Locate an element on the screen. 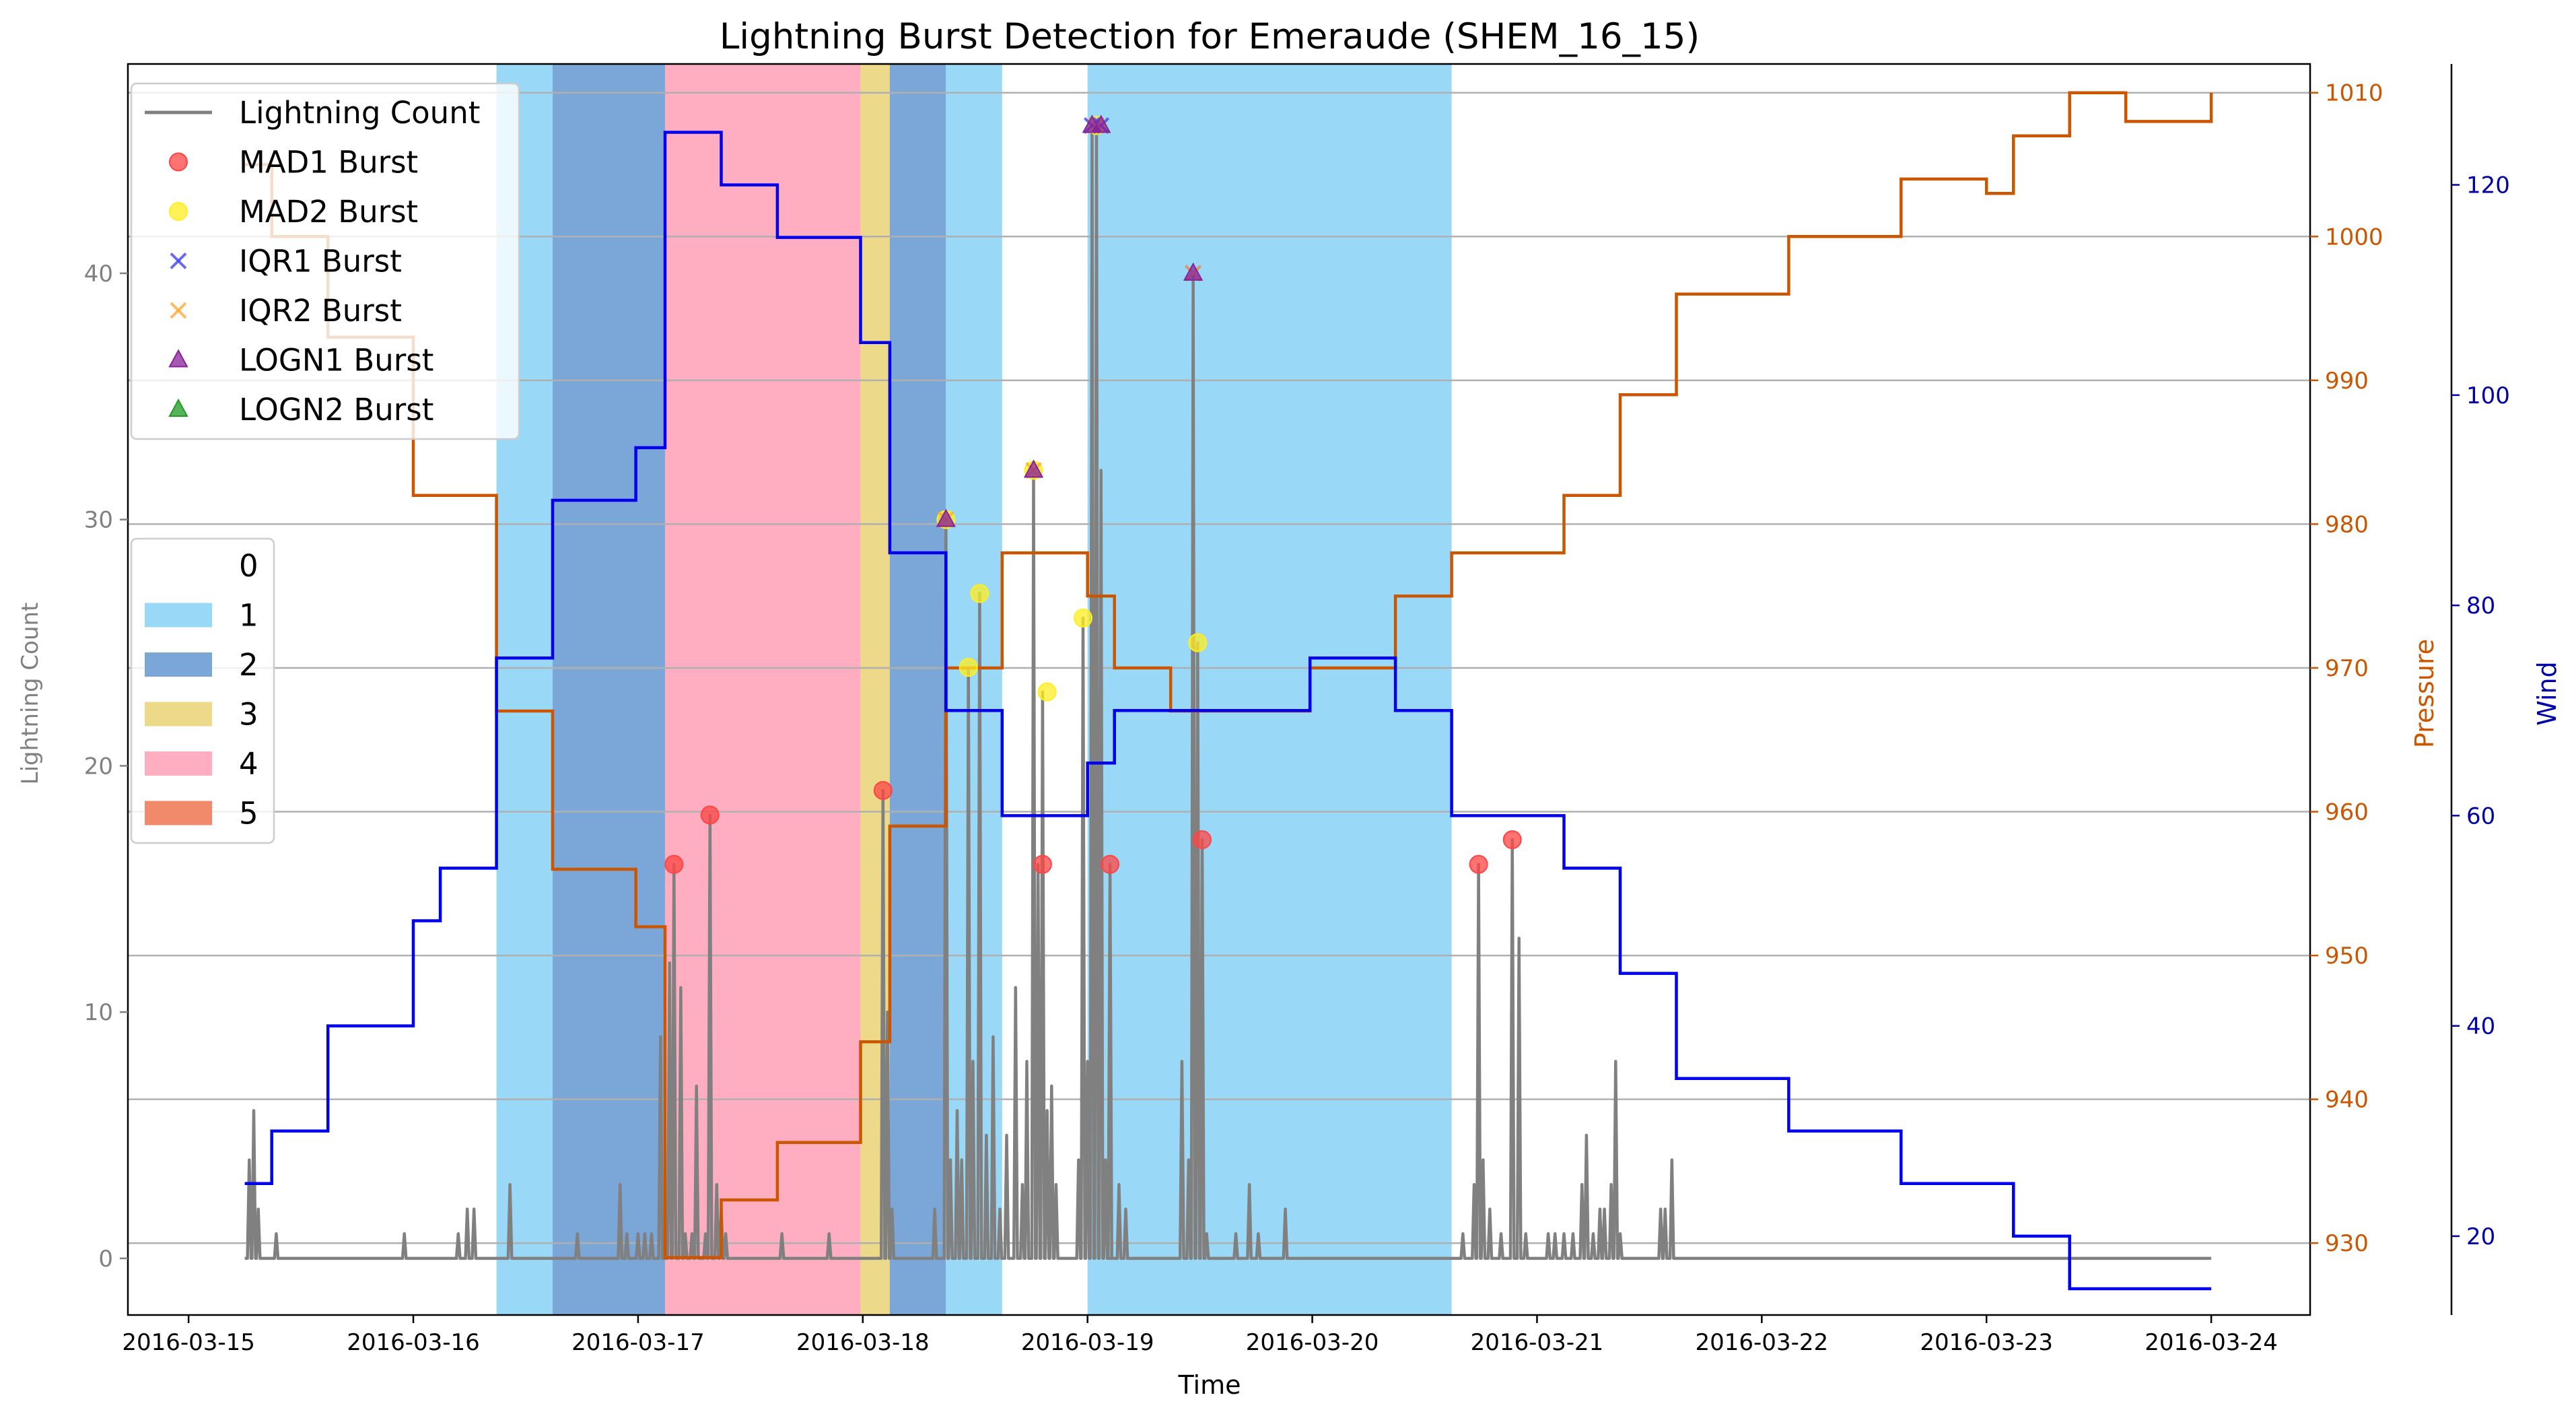 Image resolution: width=2576 pixels, height=1416 pixels. legend-label-mad2: MAD2 Burst is located at coordinates (328, 212).